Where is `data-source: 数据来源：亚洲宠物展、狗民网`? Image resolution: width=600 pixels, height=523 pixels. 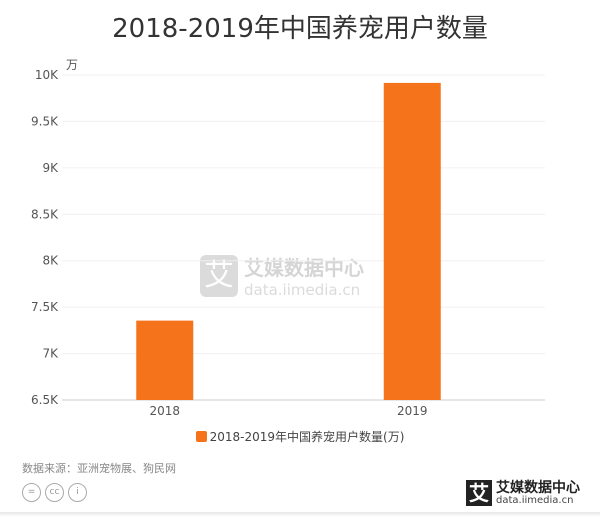
data-source: 数据来源：亚洲宠物展、狗民网 is located at coordinates (99, 468).